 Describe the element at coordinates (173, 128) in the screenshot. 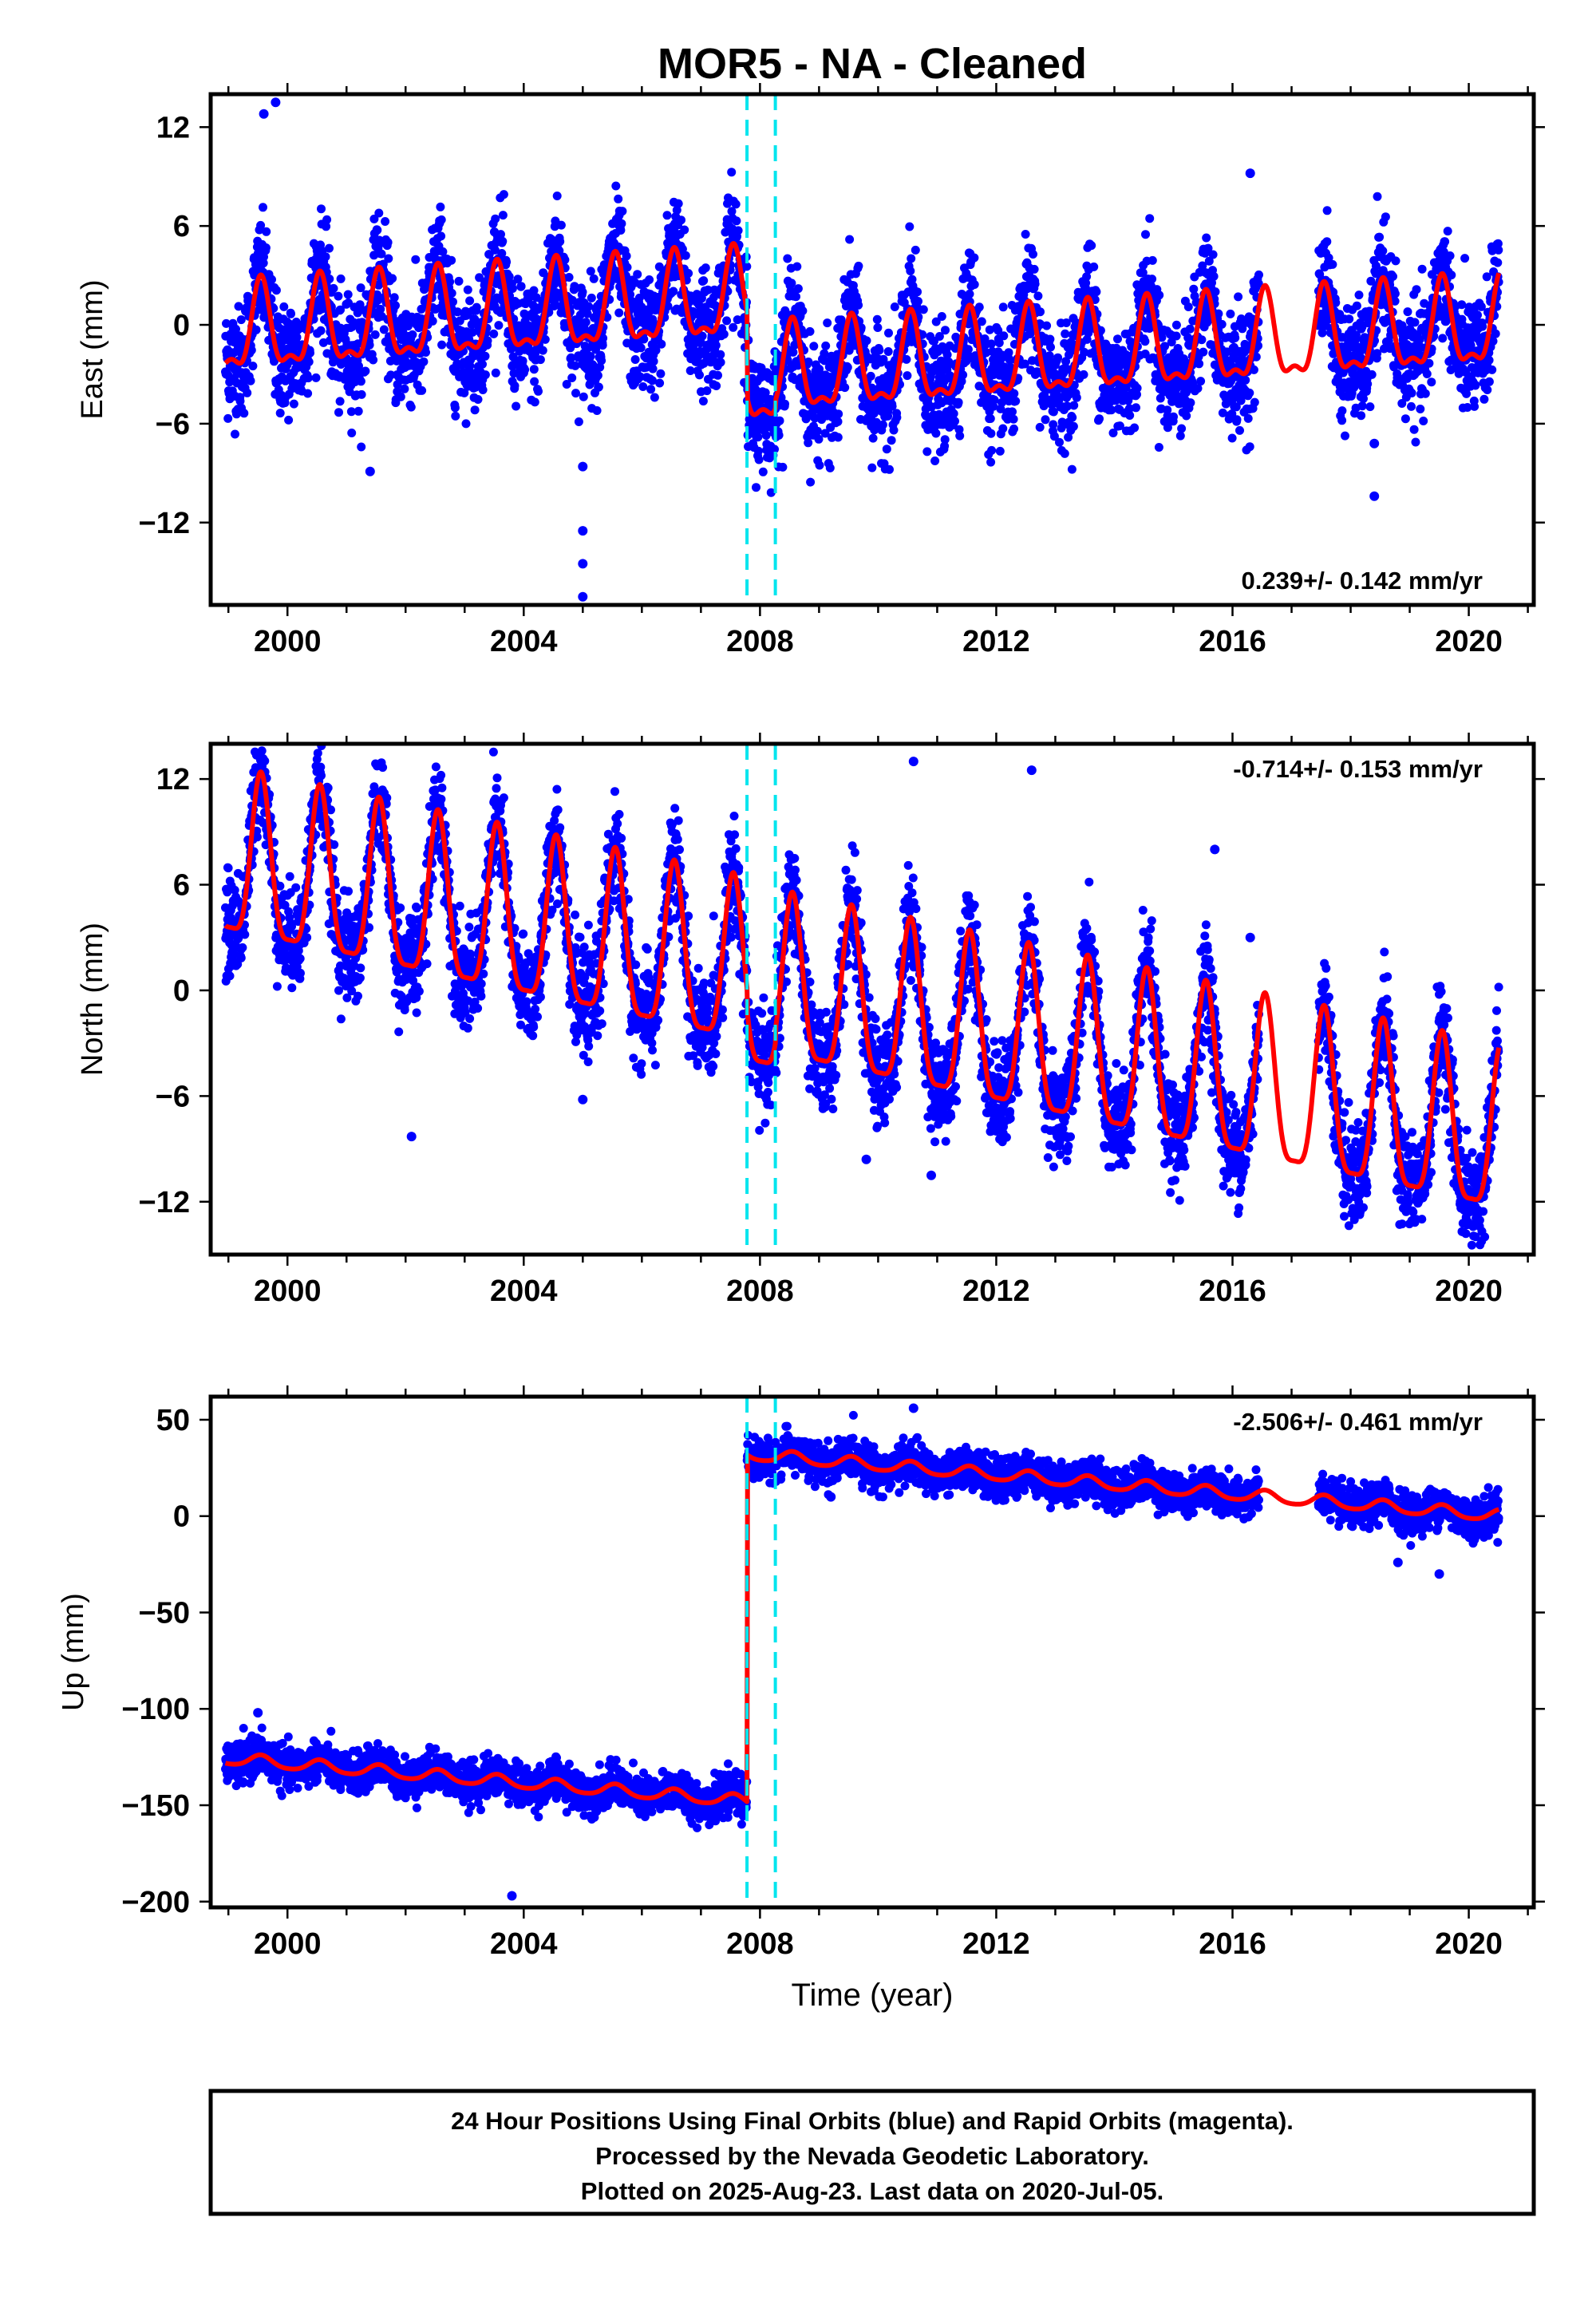

I see `east-y-tick-label: 12` at that location.